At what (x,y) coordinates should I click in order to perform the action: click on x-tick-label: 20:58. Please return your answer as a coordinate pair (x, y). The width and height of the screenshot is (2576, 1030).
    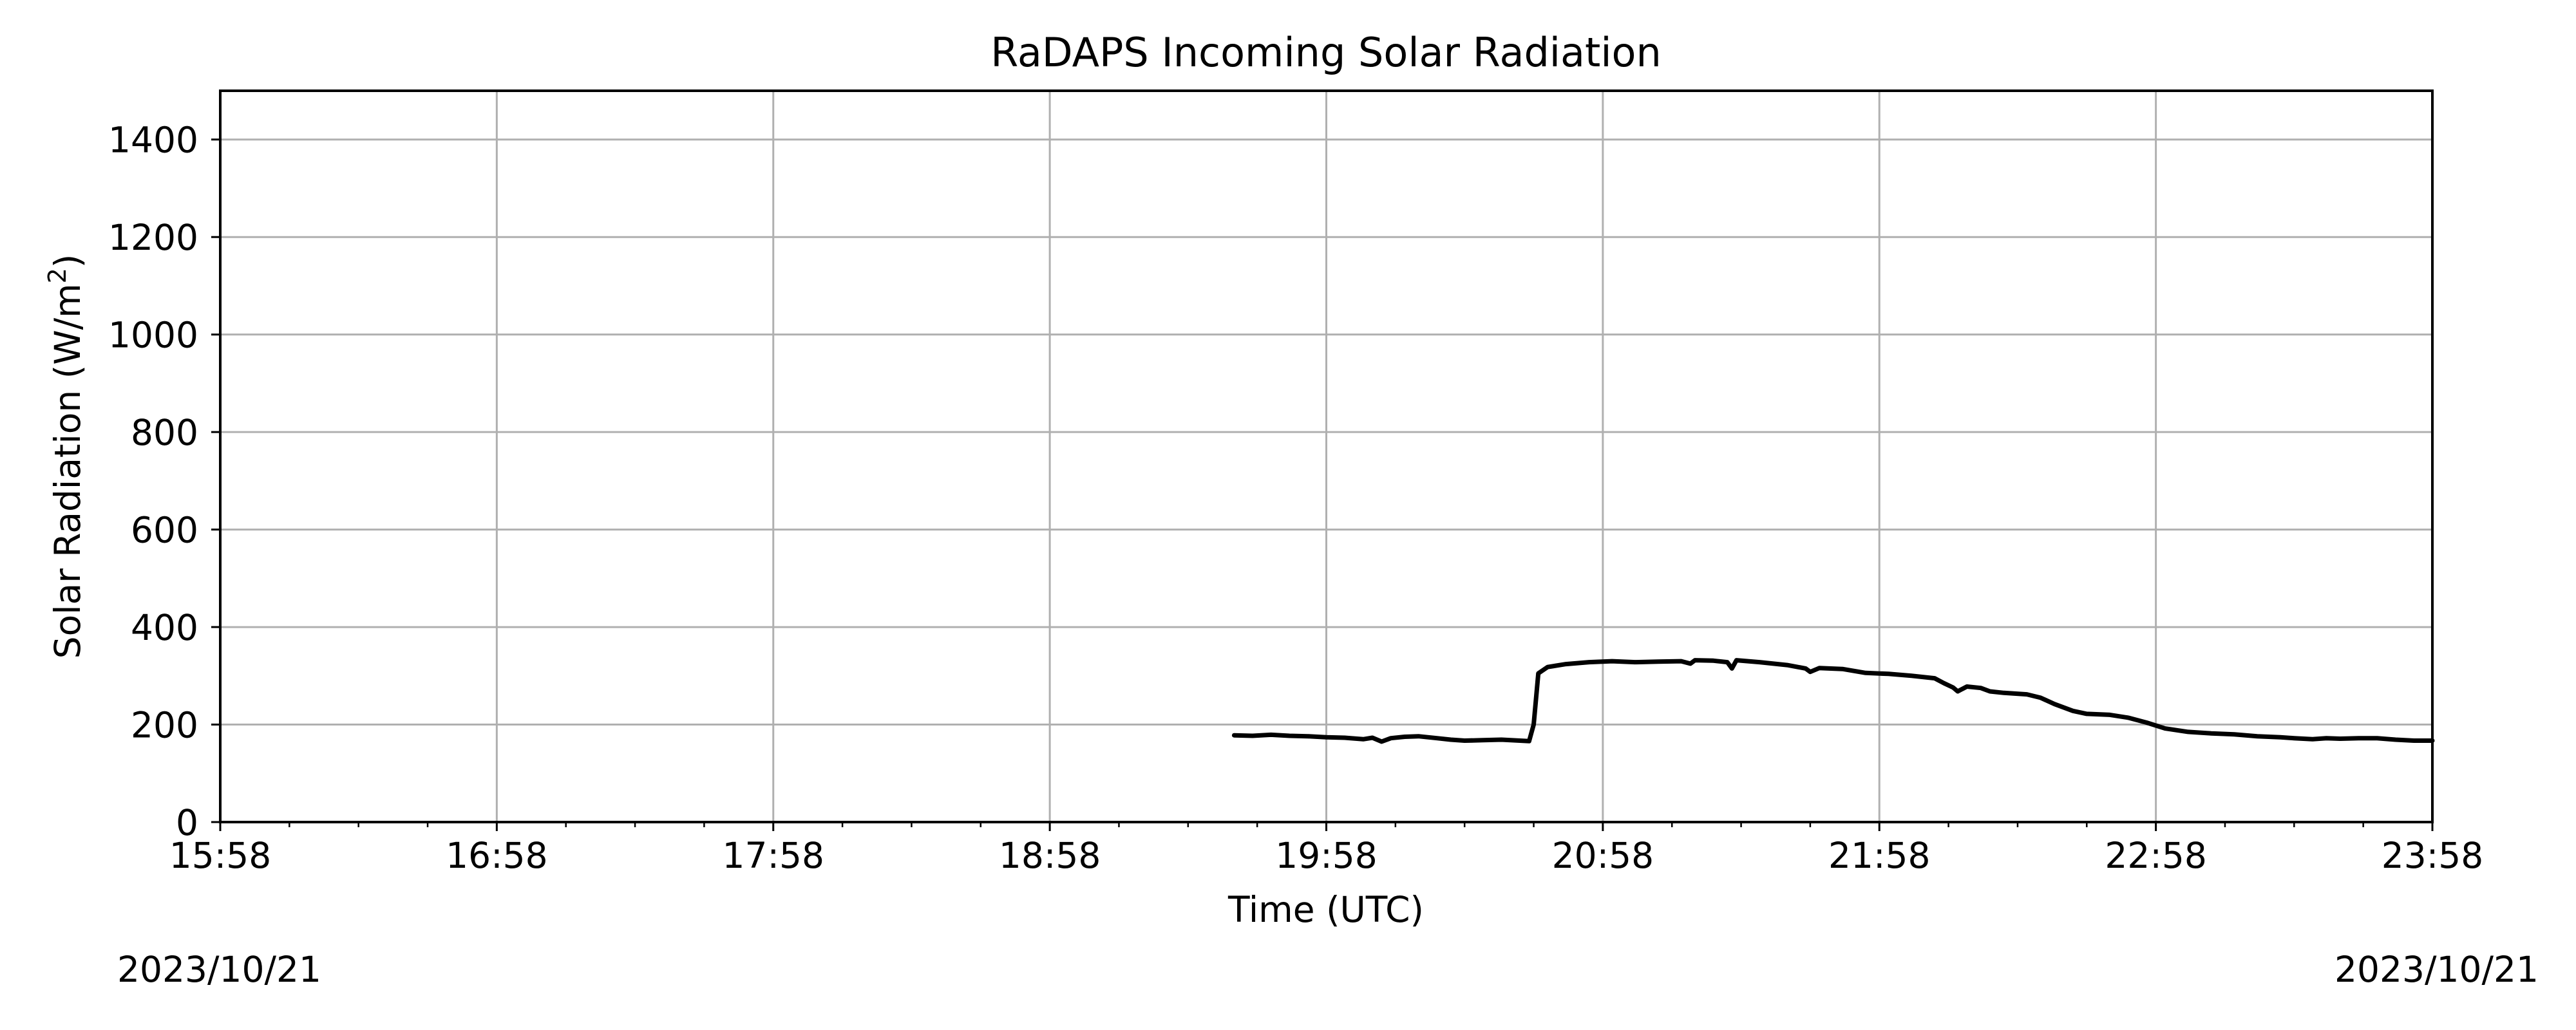
    Looking at the image, I should click on (1603, 856).